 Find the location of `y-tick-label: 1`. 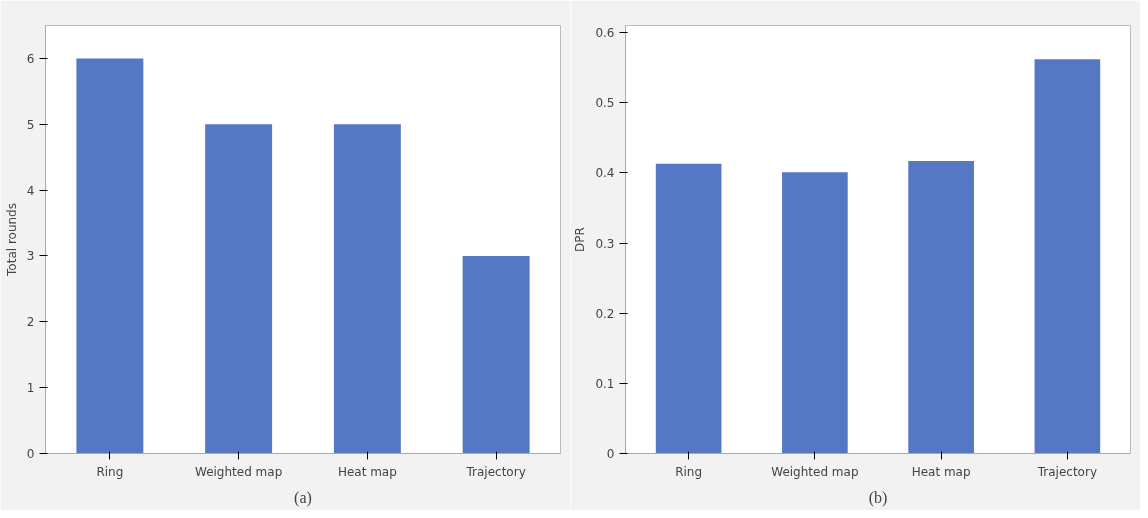

y-tick-label: 1 is located at coordinates (30, 388).